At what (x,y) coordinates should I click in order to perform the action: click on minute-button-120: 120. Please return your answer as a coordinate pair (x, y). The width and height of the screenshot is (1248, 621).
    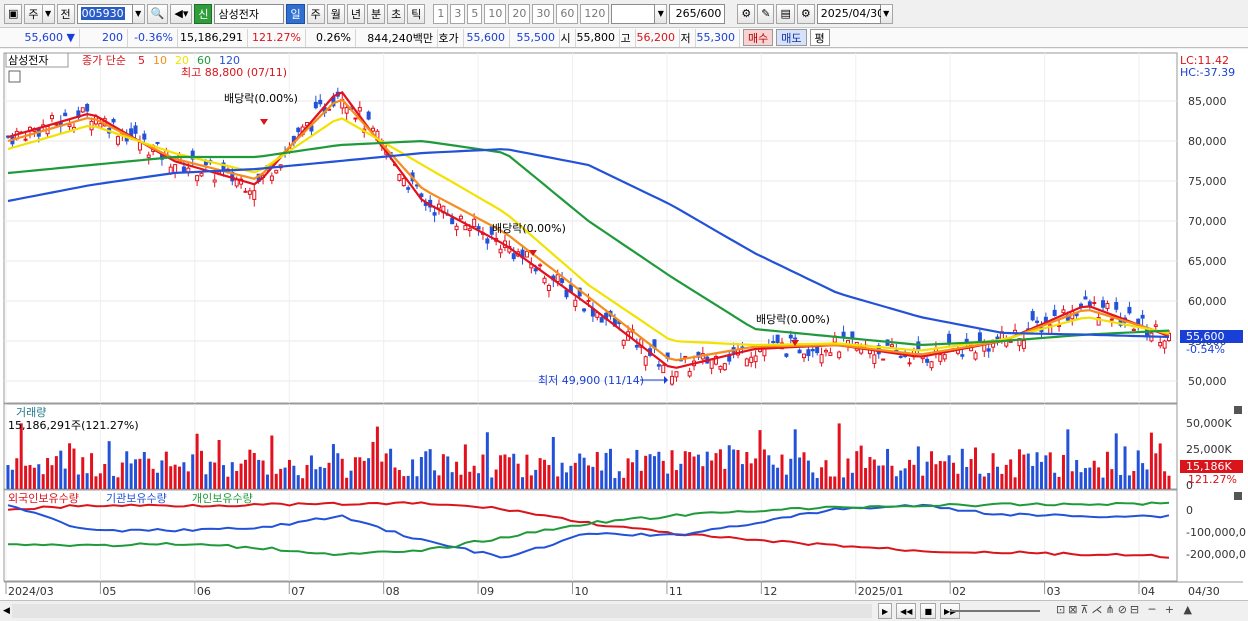
    Looking at the image, I should click on (595, 13).